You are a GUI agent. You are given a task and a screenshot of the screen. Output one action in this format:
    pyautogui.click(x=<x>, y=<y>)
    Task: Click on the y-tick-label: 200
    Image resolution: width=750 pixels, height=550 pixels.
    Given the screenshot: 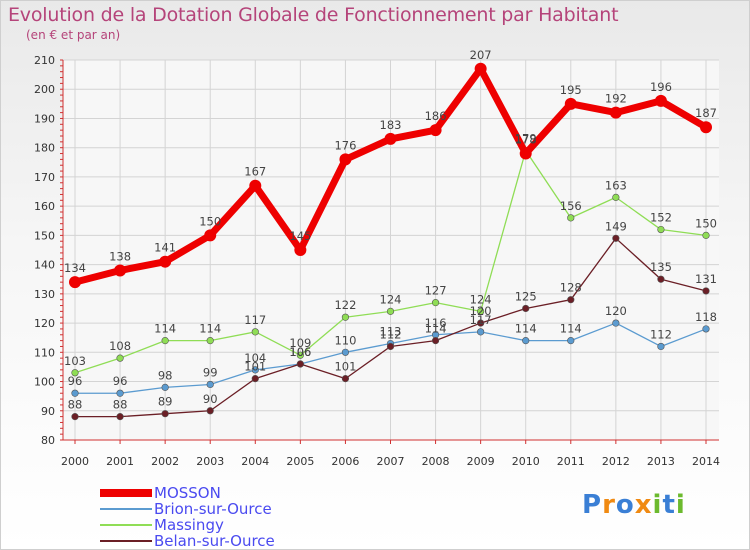 What is the action you would take?
    pyautogui.click(x=44, y=89)
    